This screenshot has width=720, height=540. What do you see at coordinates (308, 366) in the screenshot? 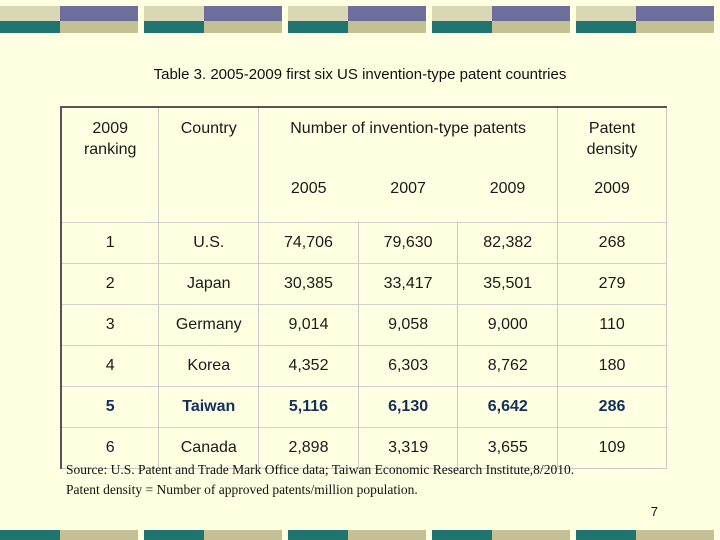
I see `cell-2005: 4,352` at bounding box center [308, 366].